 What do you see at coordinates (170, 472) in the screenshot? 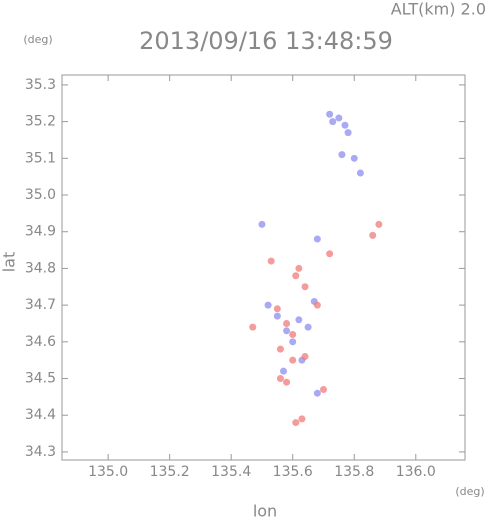
I see `x-tick-label: 135.2` at bounding box center [170, 472].